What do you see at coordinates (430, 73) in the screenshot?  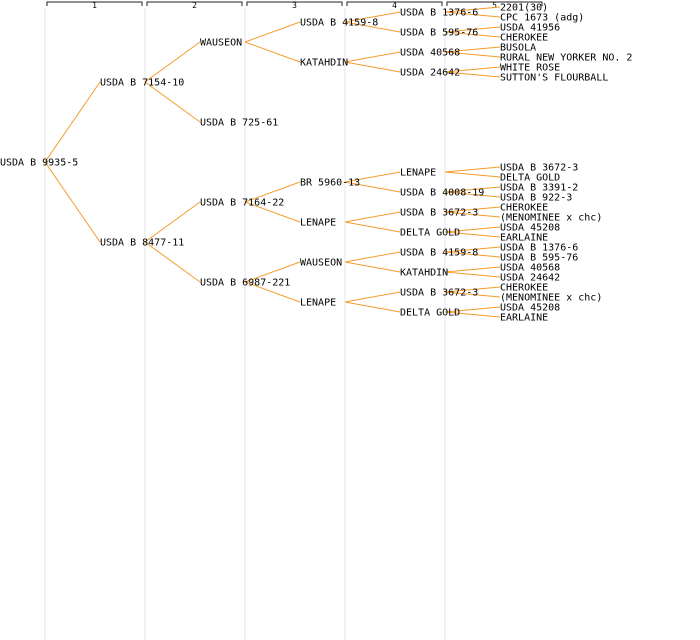 I see `node-gen5: USDA 24642` at bounding box center [430, 73].